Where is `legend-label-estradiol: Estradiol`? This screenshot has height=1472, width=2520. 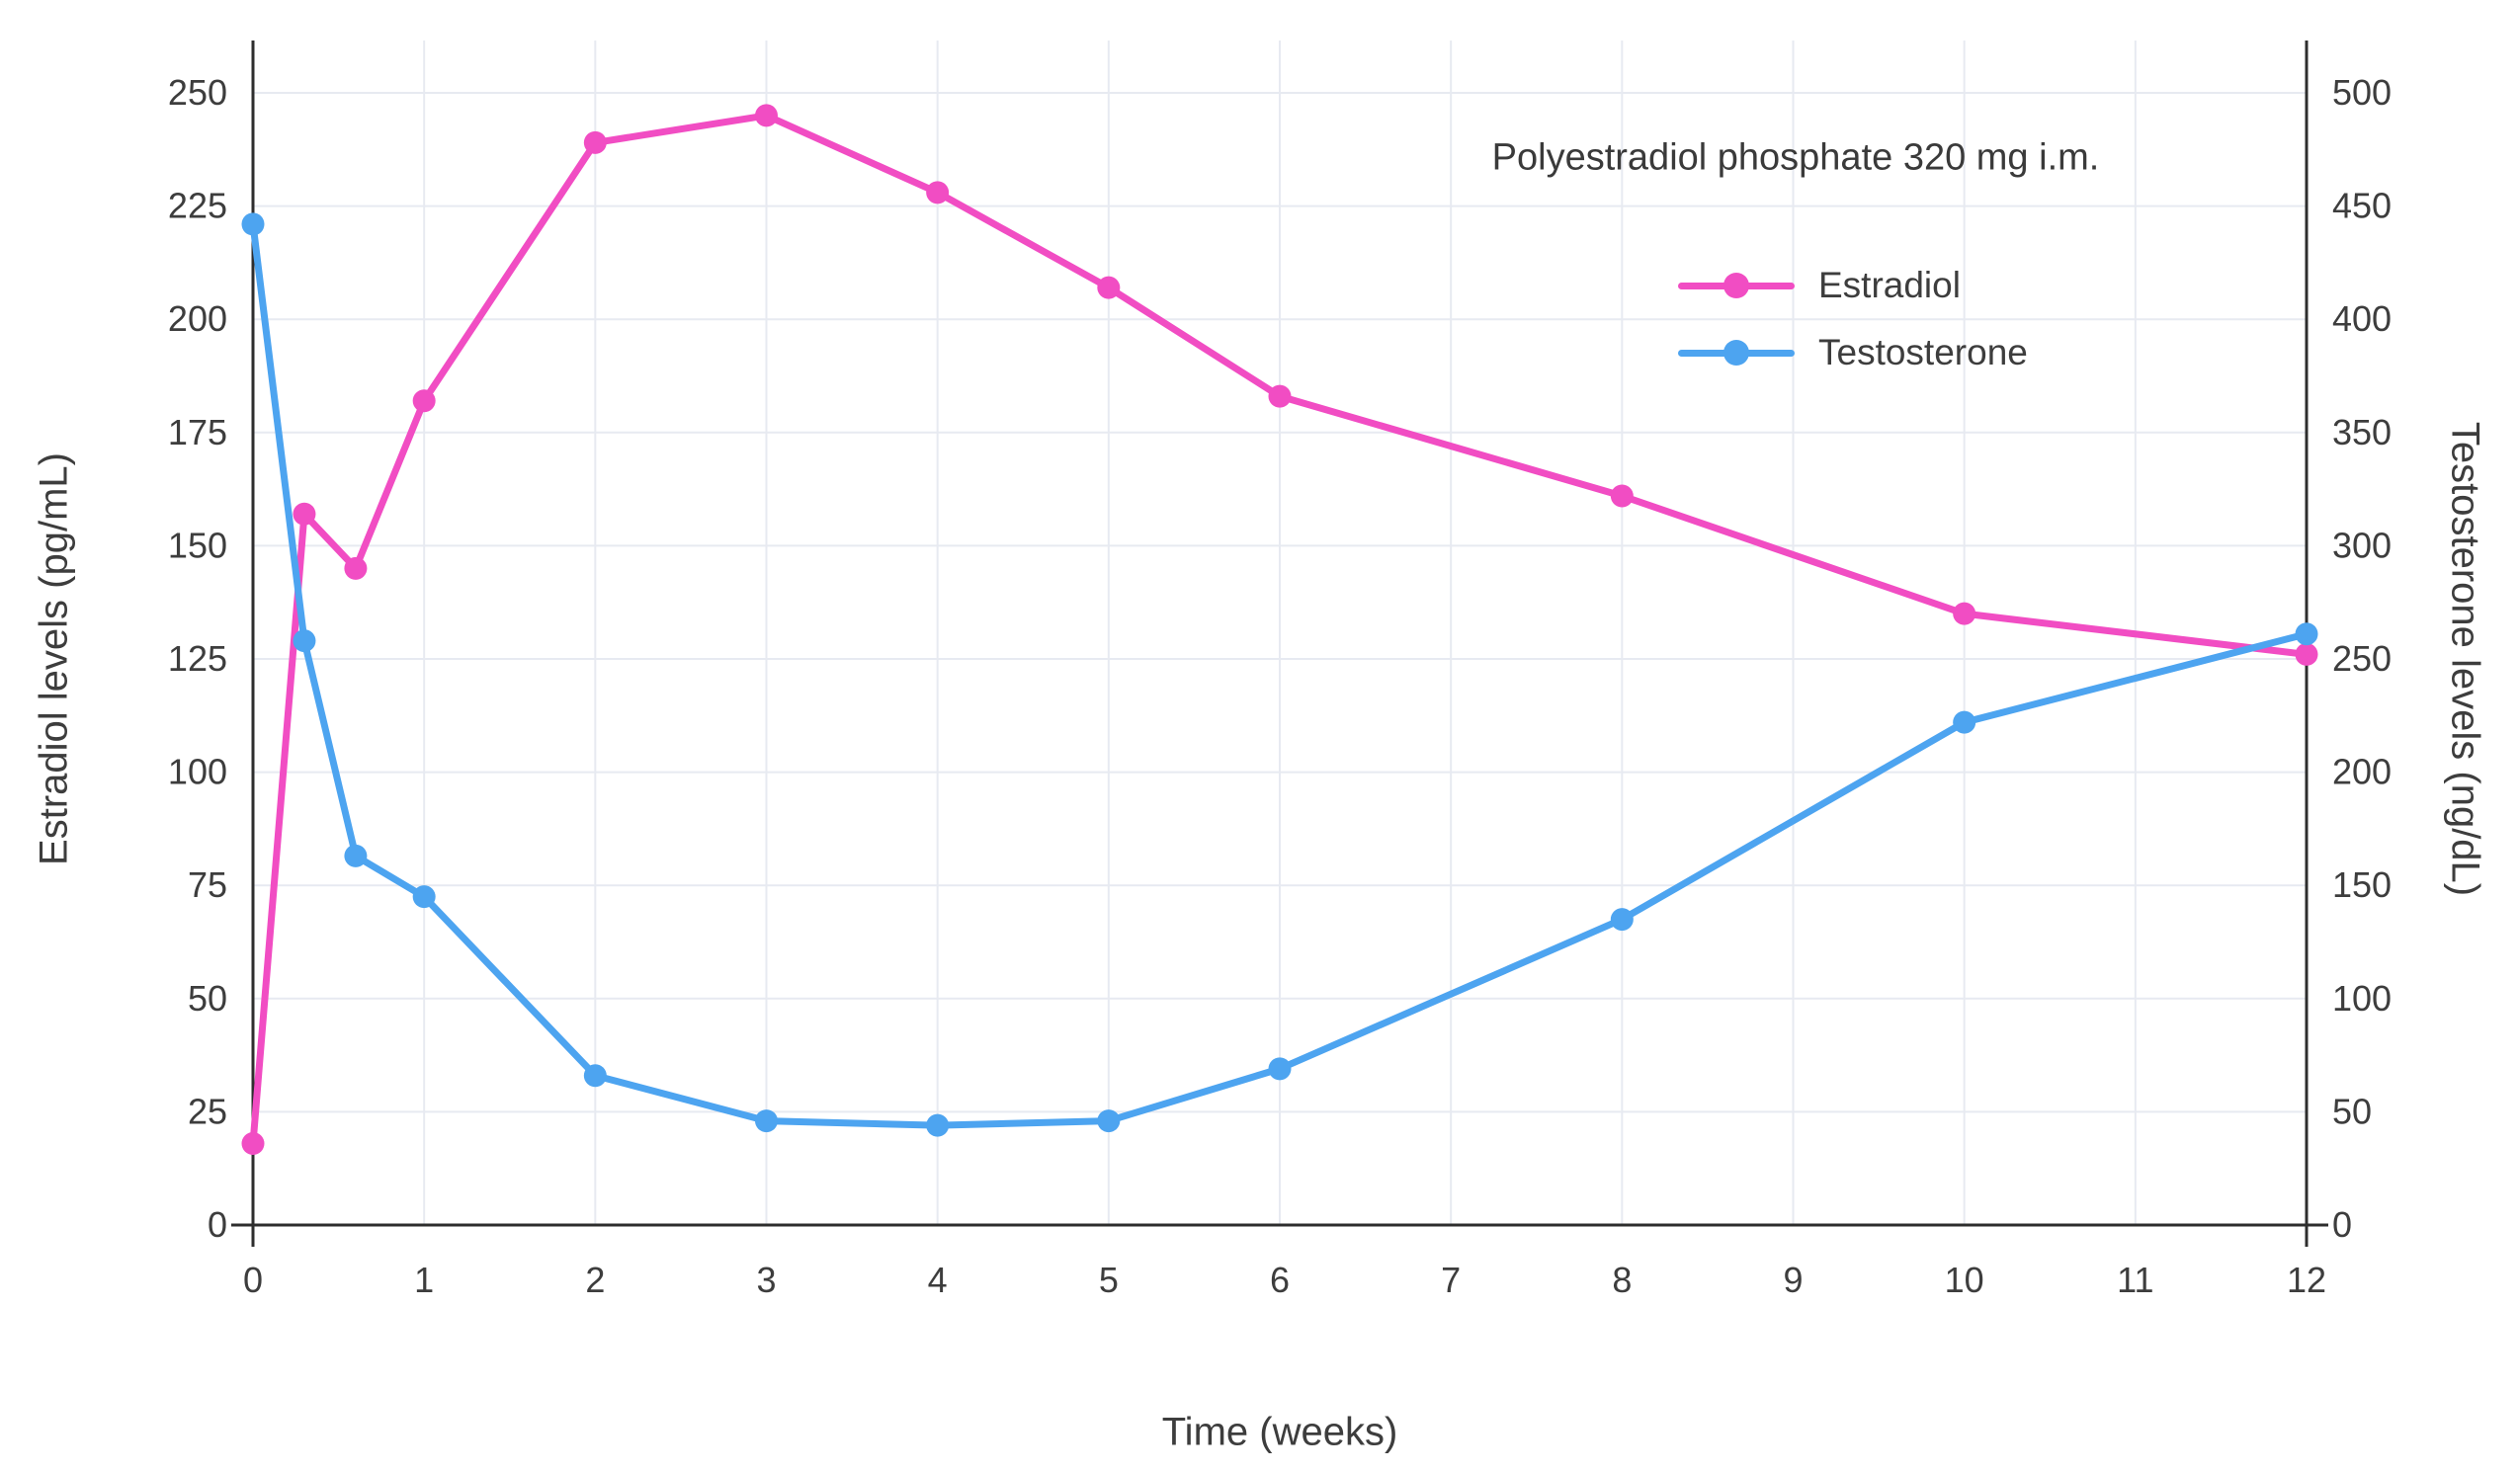 legend-label-estradiol: Estradiol is located at coordinates (1889, 285).